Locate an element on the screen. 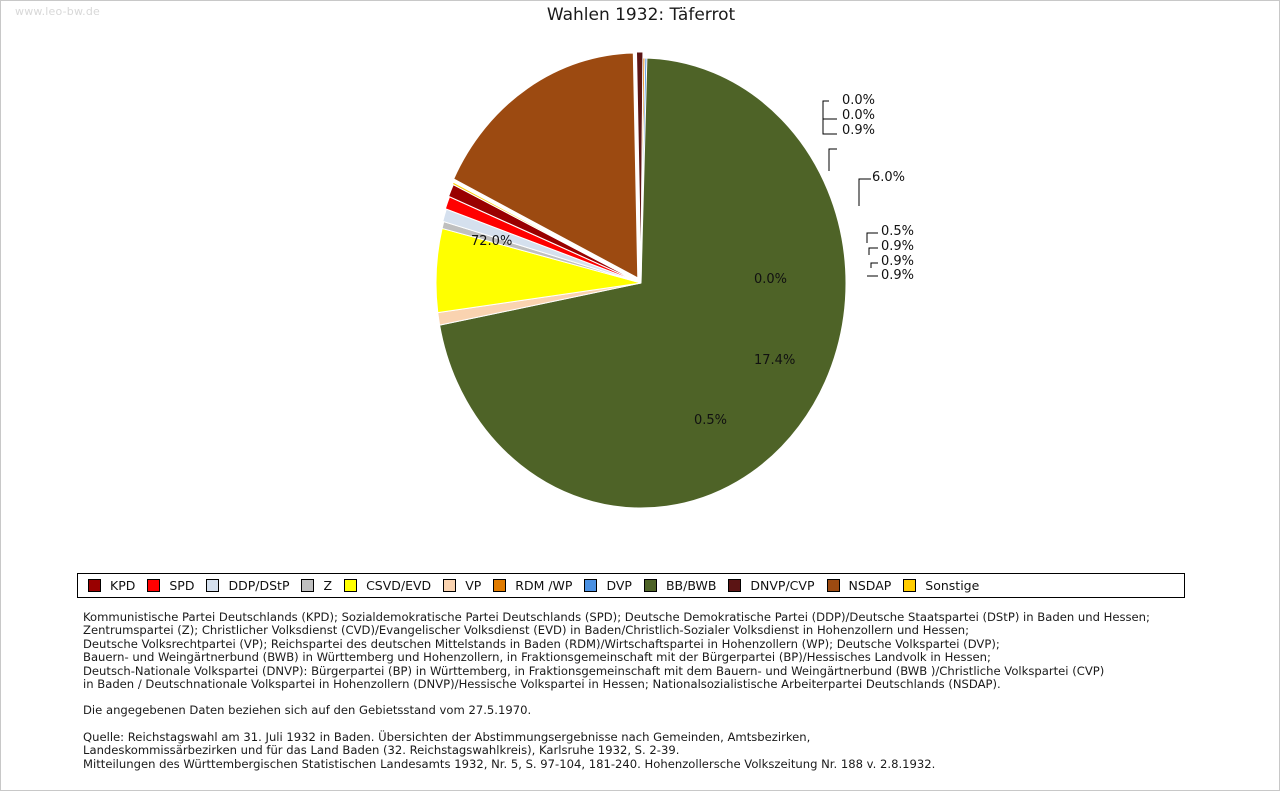 This screenshot has height=791, width=1280. pie-leader-lines-group is located at coordinates (850, 188).